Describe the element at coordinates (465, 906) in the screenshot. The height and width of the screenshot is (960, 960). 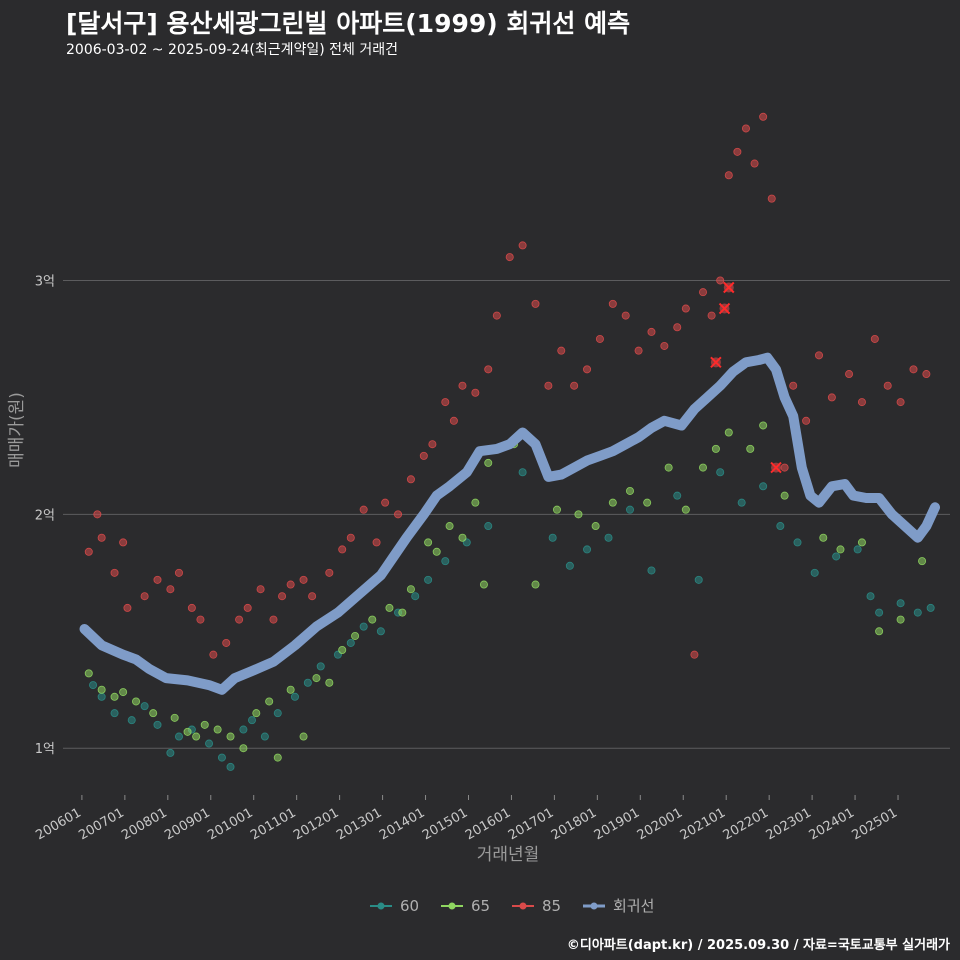
I see `legend-item-65: 65` at that location.